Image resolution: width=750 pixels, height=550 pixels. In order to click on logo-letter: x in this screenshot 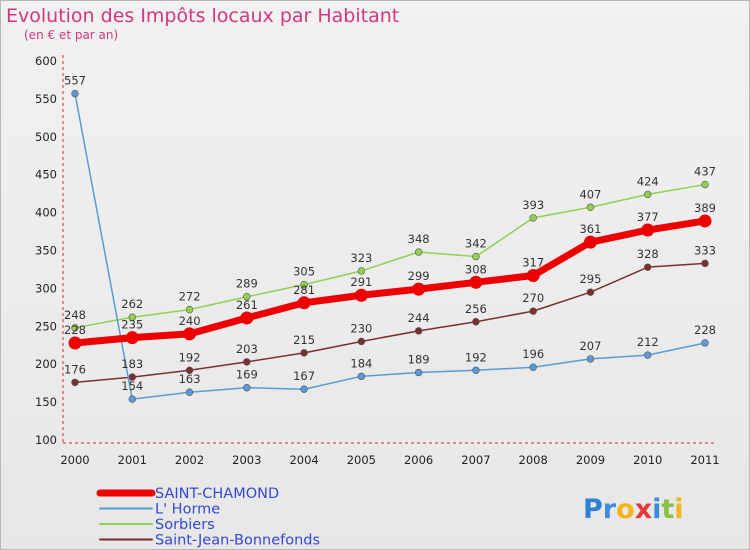, I will do `click(643, 509)`.